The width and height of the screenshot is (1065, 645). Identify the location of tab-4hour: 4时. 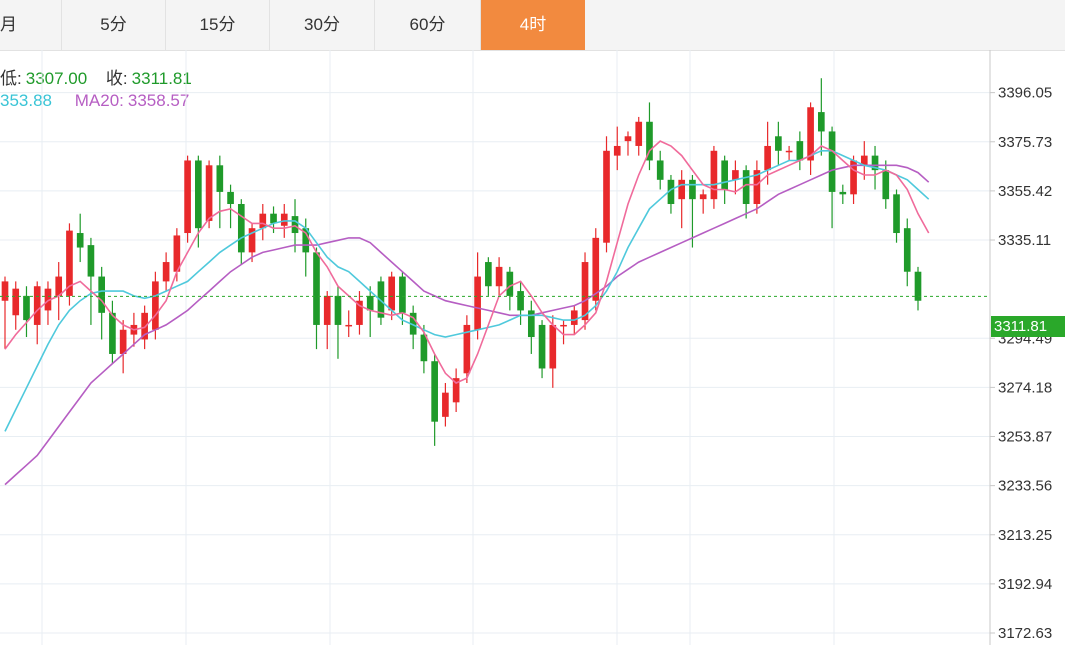
(533, 25).